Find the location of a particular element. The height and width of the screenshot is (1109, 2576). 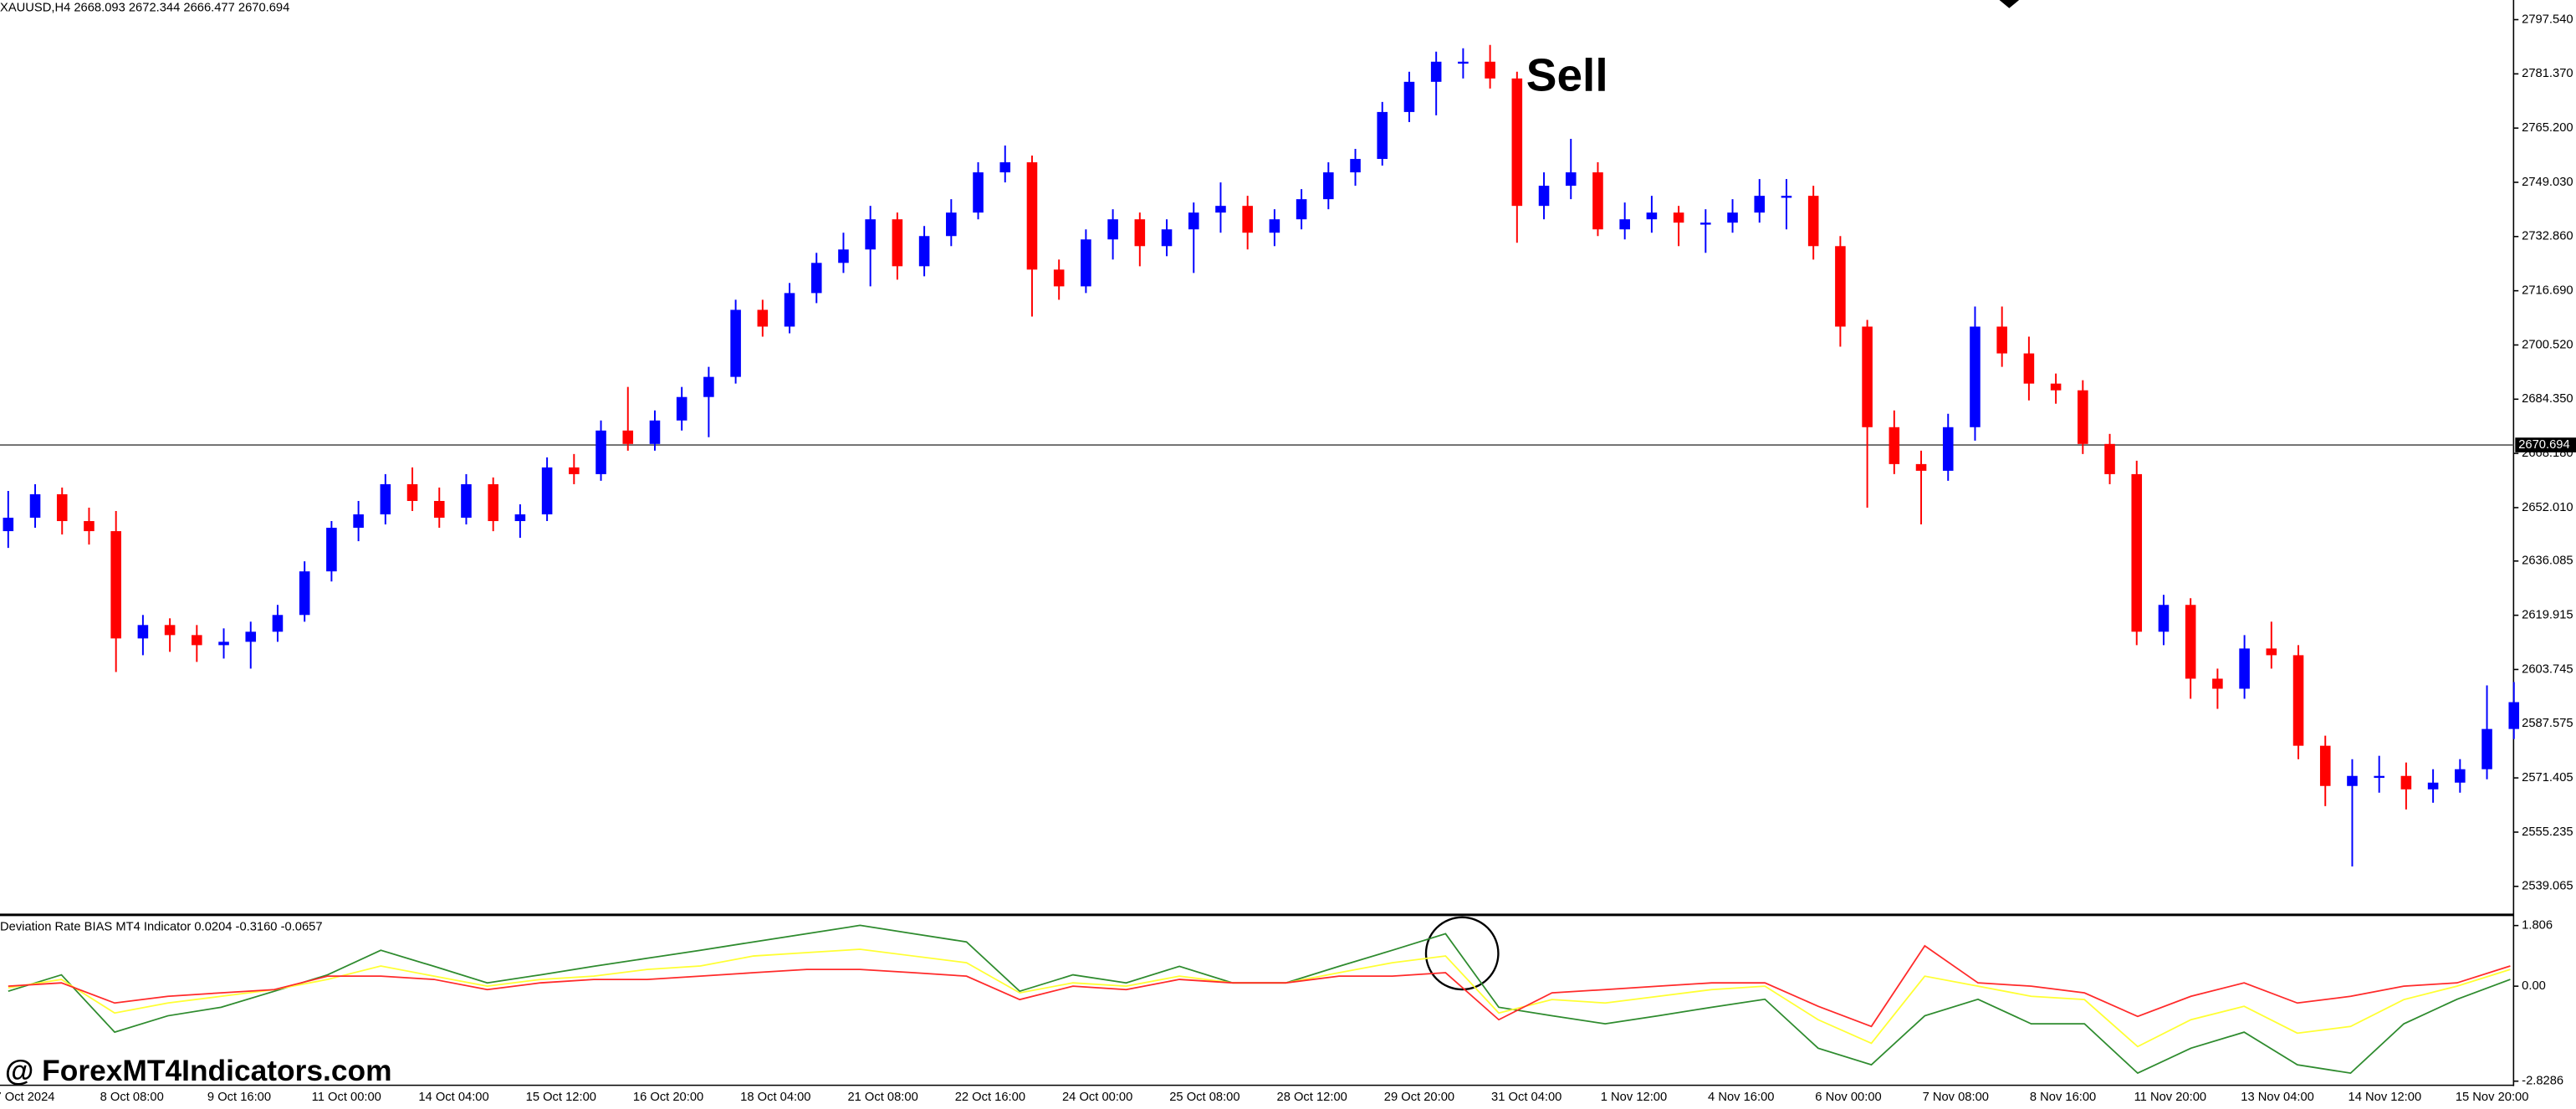

y-tick-label: 2797.540 is located at coordinates (2547, 19).